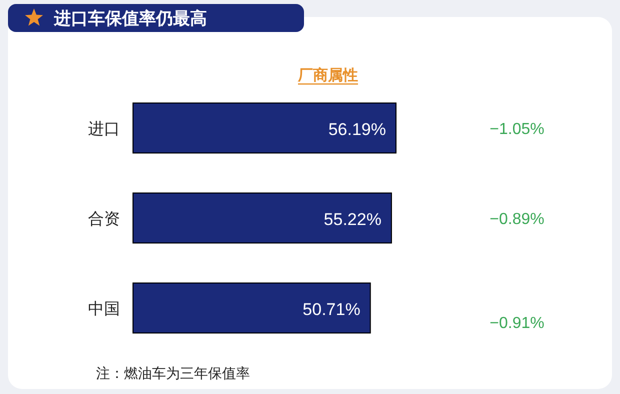  What do you see at coordinates (327, 75) in the screenshot?
I see `chart-subtitle: 厂商属性` at bounding box center [327, 75].